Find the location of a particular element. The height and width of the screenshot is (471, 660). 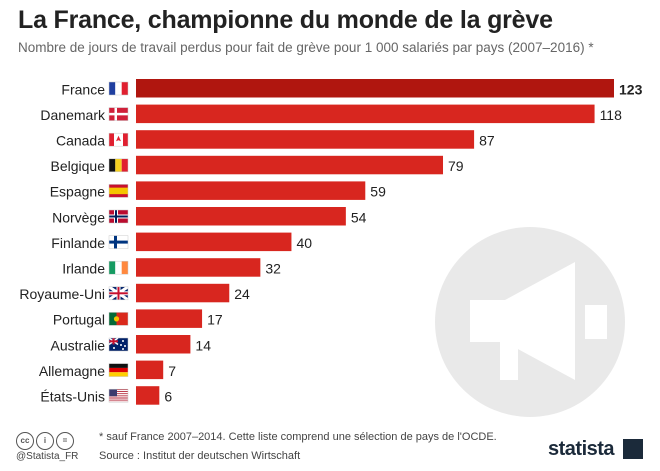

value-label: 40 is located at coordinates (304, 243).